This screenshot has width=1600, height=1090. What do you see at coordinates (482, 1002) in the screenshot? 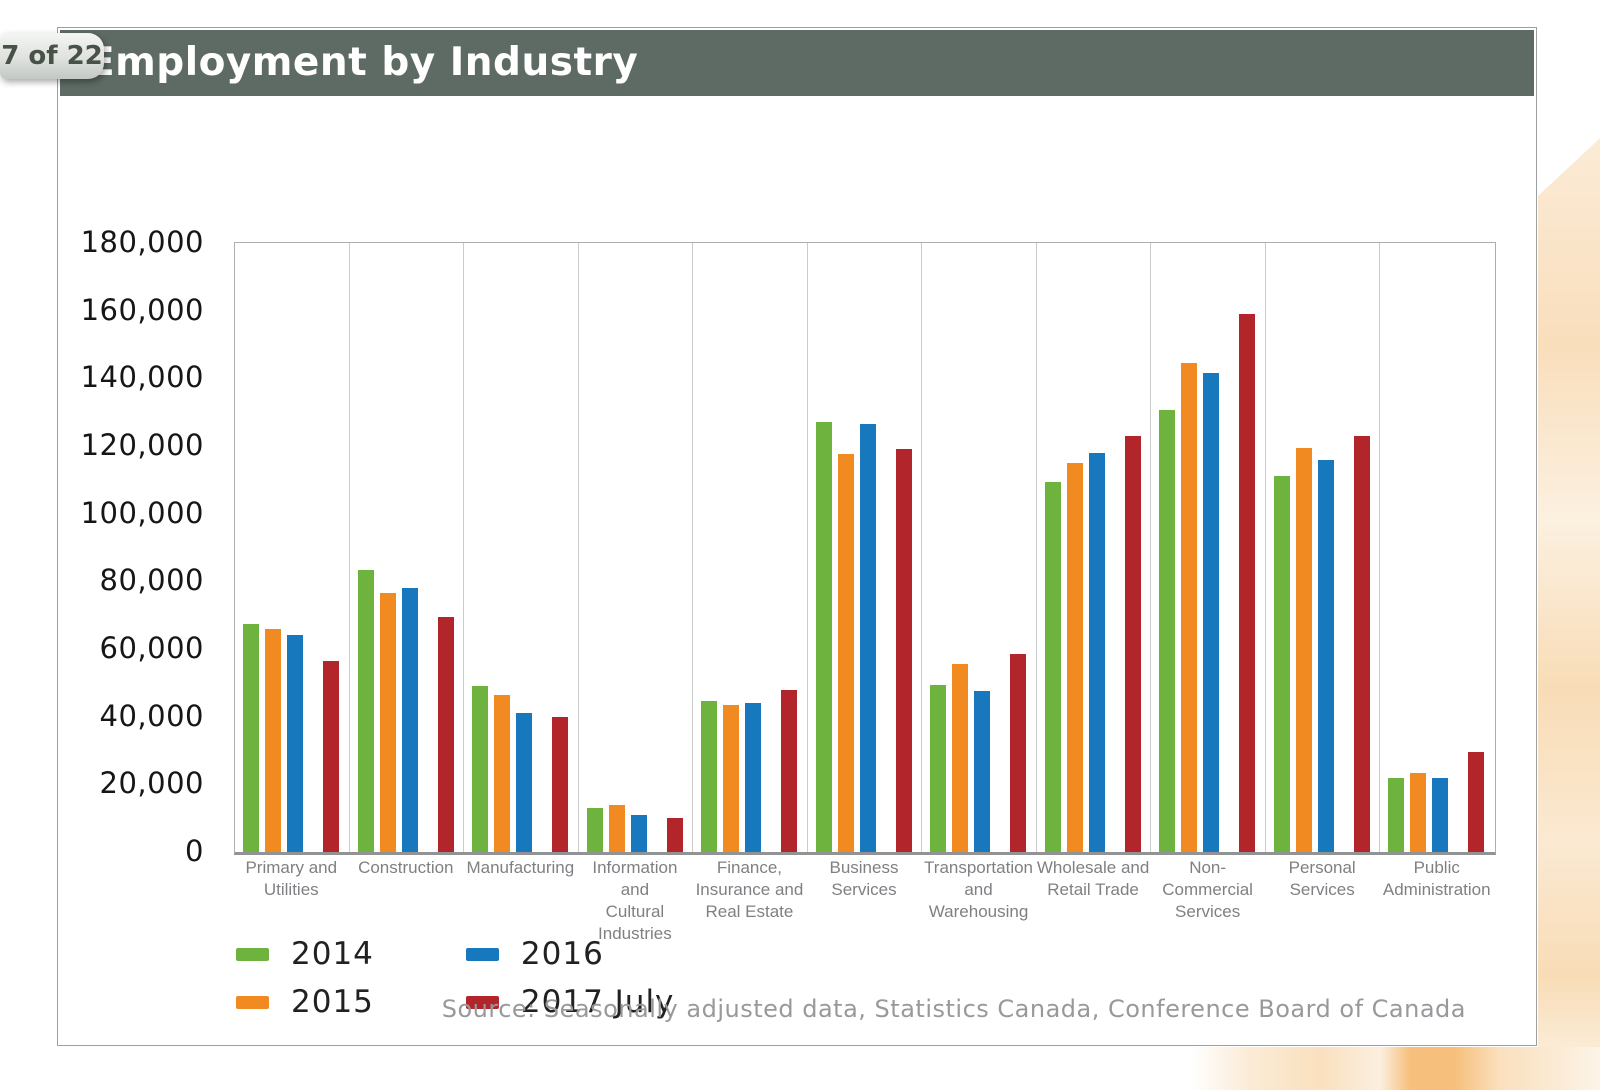
I see `legend-swatch-2017-july` at bounding box center [482, 1002].